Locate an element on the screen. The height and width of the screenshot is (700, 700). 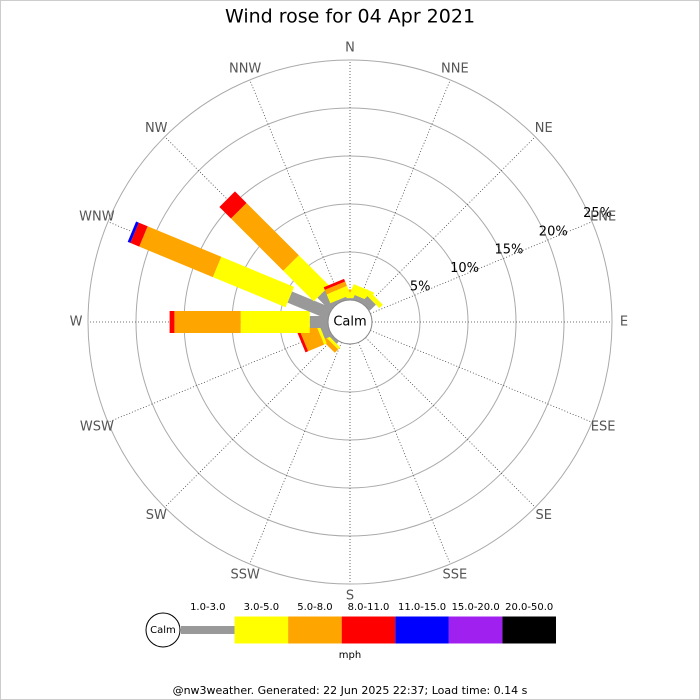
direction-label: S is located at coordinates (350, 596).